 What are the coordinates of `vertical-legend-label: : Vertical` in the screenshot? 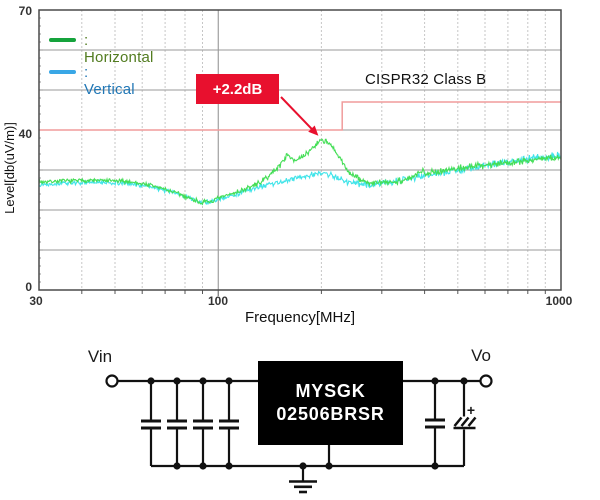 It's located at (109, 81).